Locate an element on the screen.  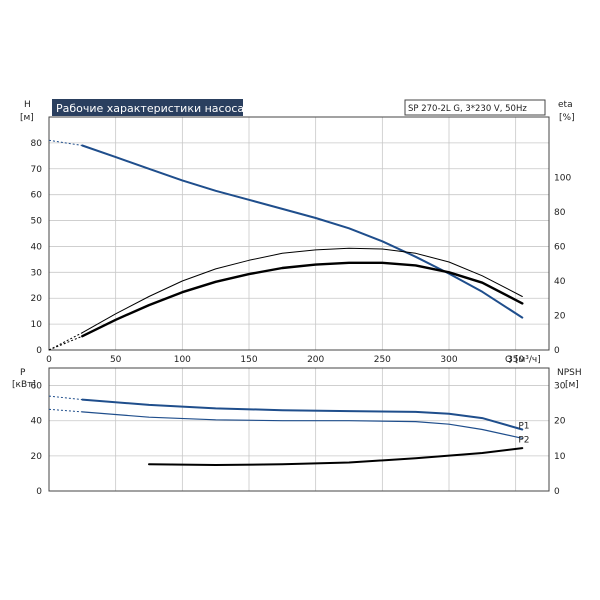
y-left-tick-label: 80 is located at coordinates (37, 144).